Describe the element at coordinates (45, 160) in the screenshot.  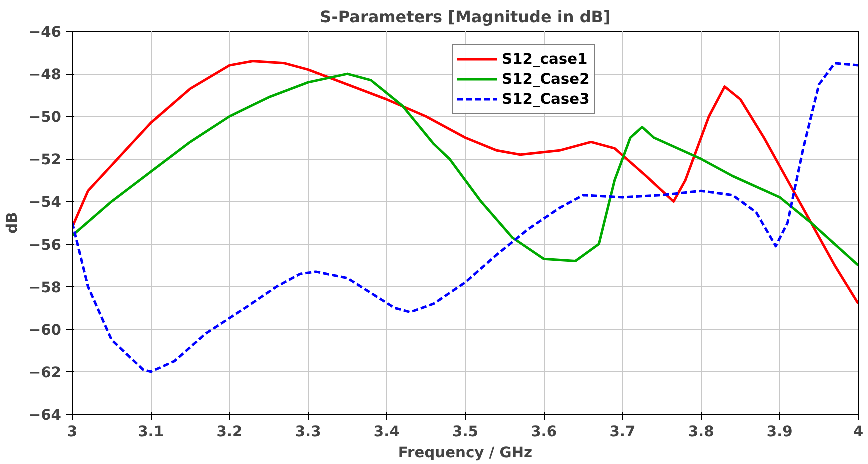
I see `y-tick-label: −52` at that location.